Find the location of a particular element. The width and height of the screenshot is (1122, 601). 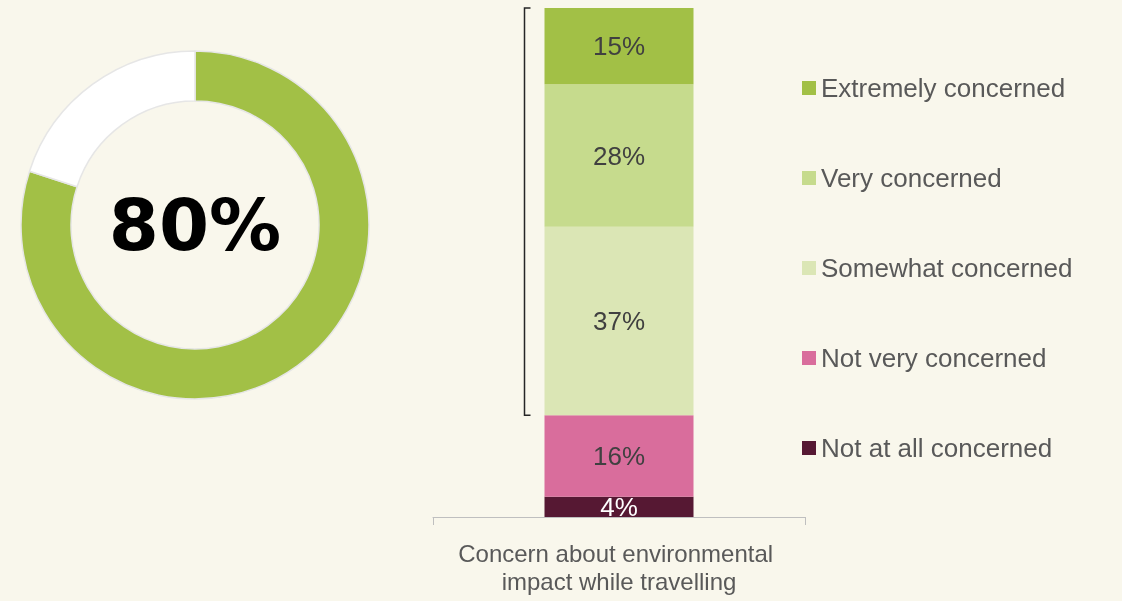

x-tick-label: Concern about environmental impact while travelling is located at coordinates (619, 567).